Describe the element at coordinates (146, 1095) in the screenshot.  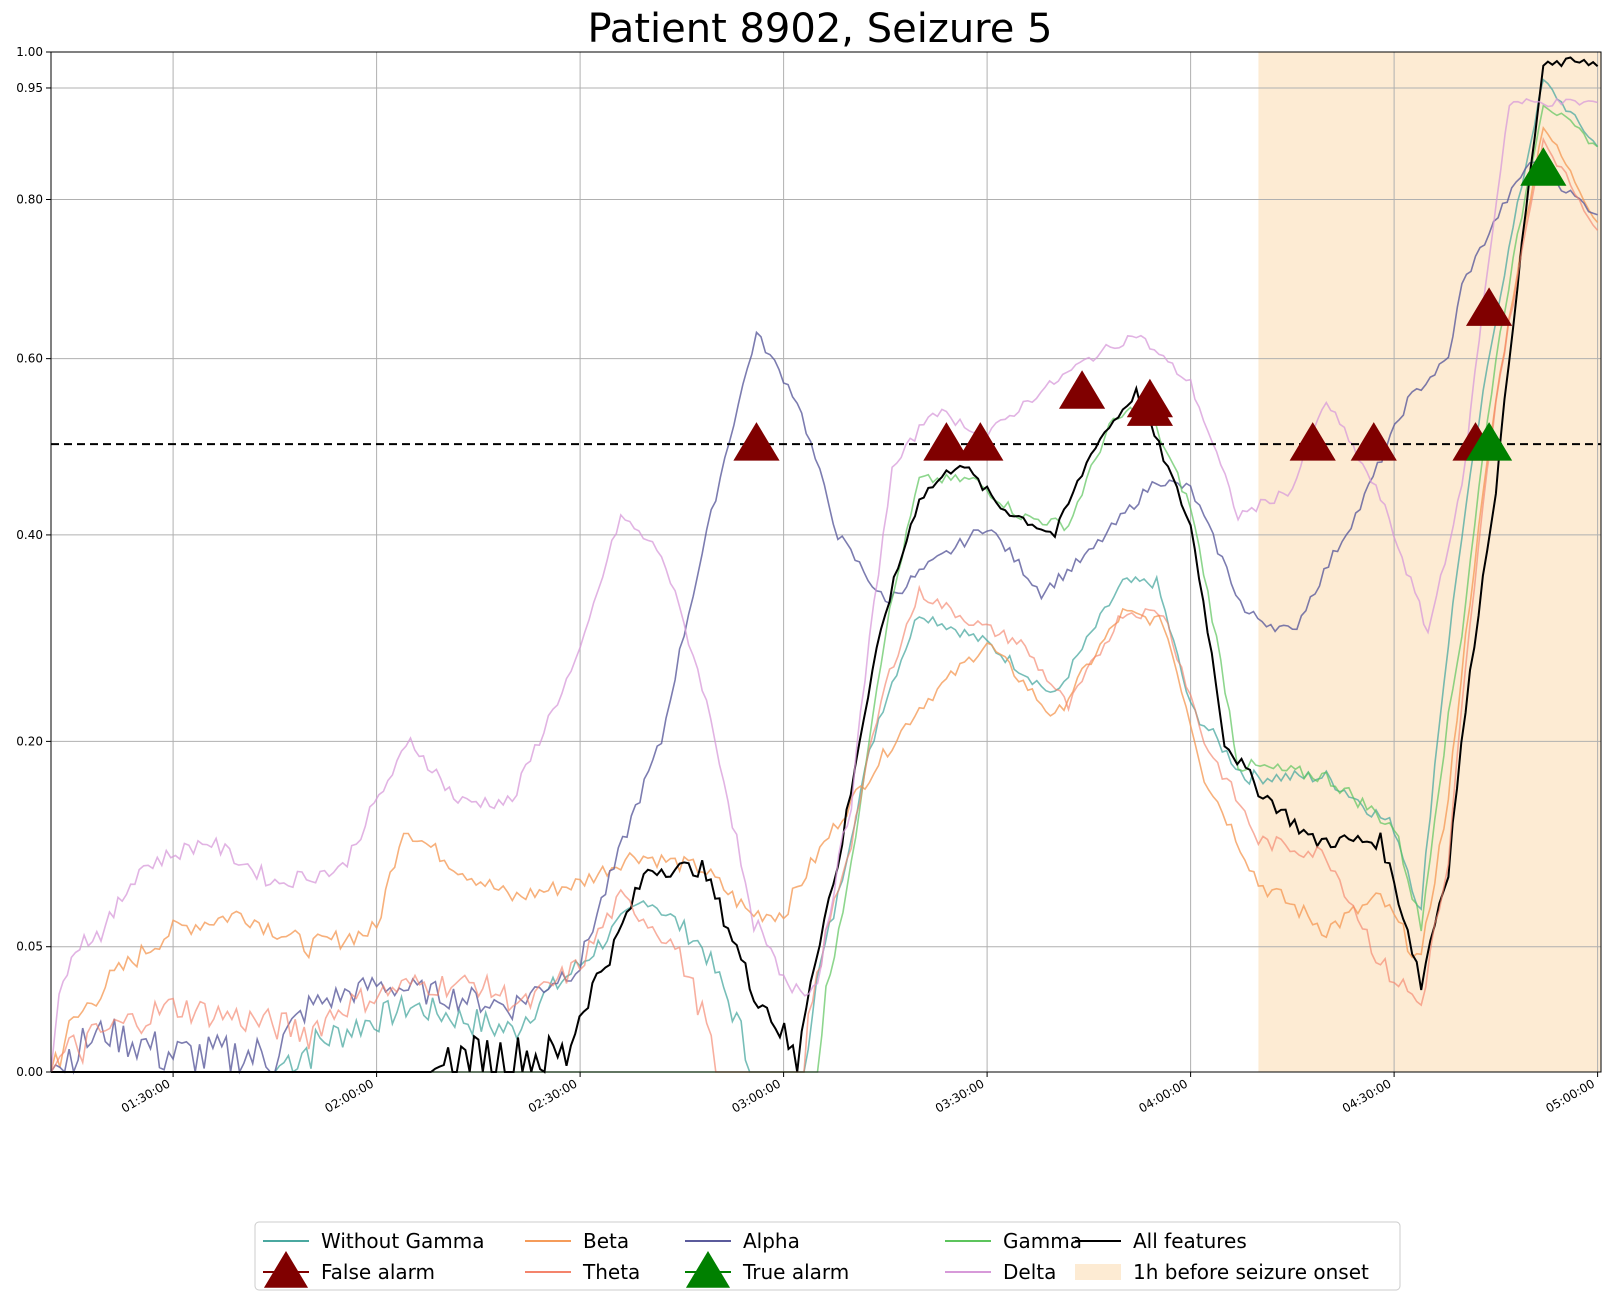
I see `x-tick-label: 01:30:00` at that location.